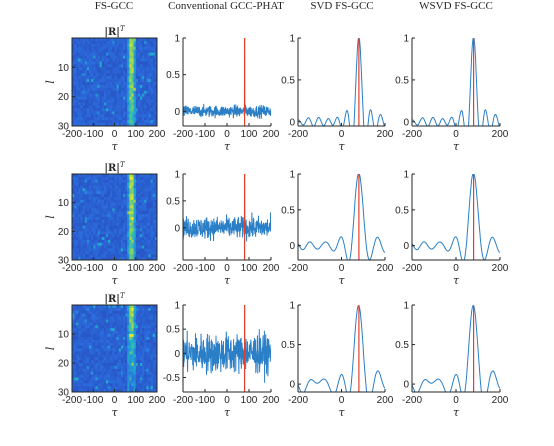 The width and height of the screenshot is (554, 446). Describe the element at coordinates (115, 134) in the screenshot. I see `x-tick-label: 0` at that location.